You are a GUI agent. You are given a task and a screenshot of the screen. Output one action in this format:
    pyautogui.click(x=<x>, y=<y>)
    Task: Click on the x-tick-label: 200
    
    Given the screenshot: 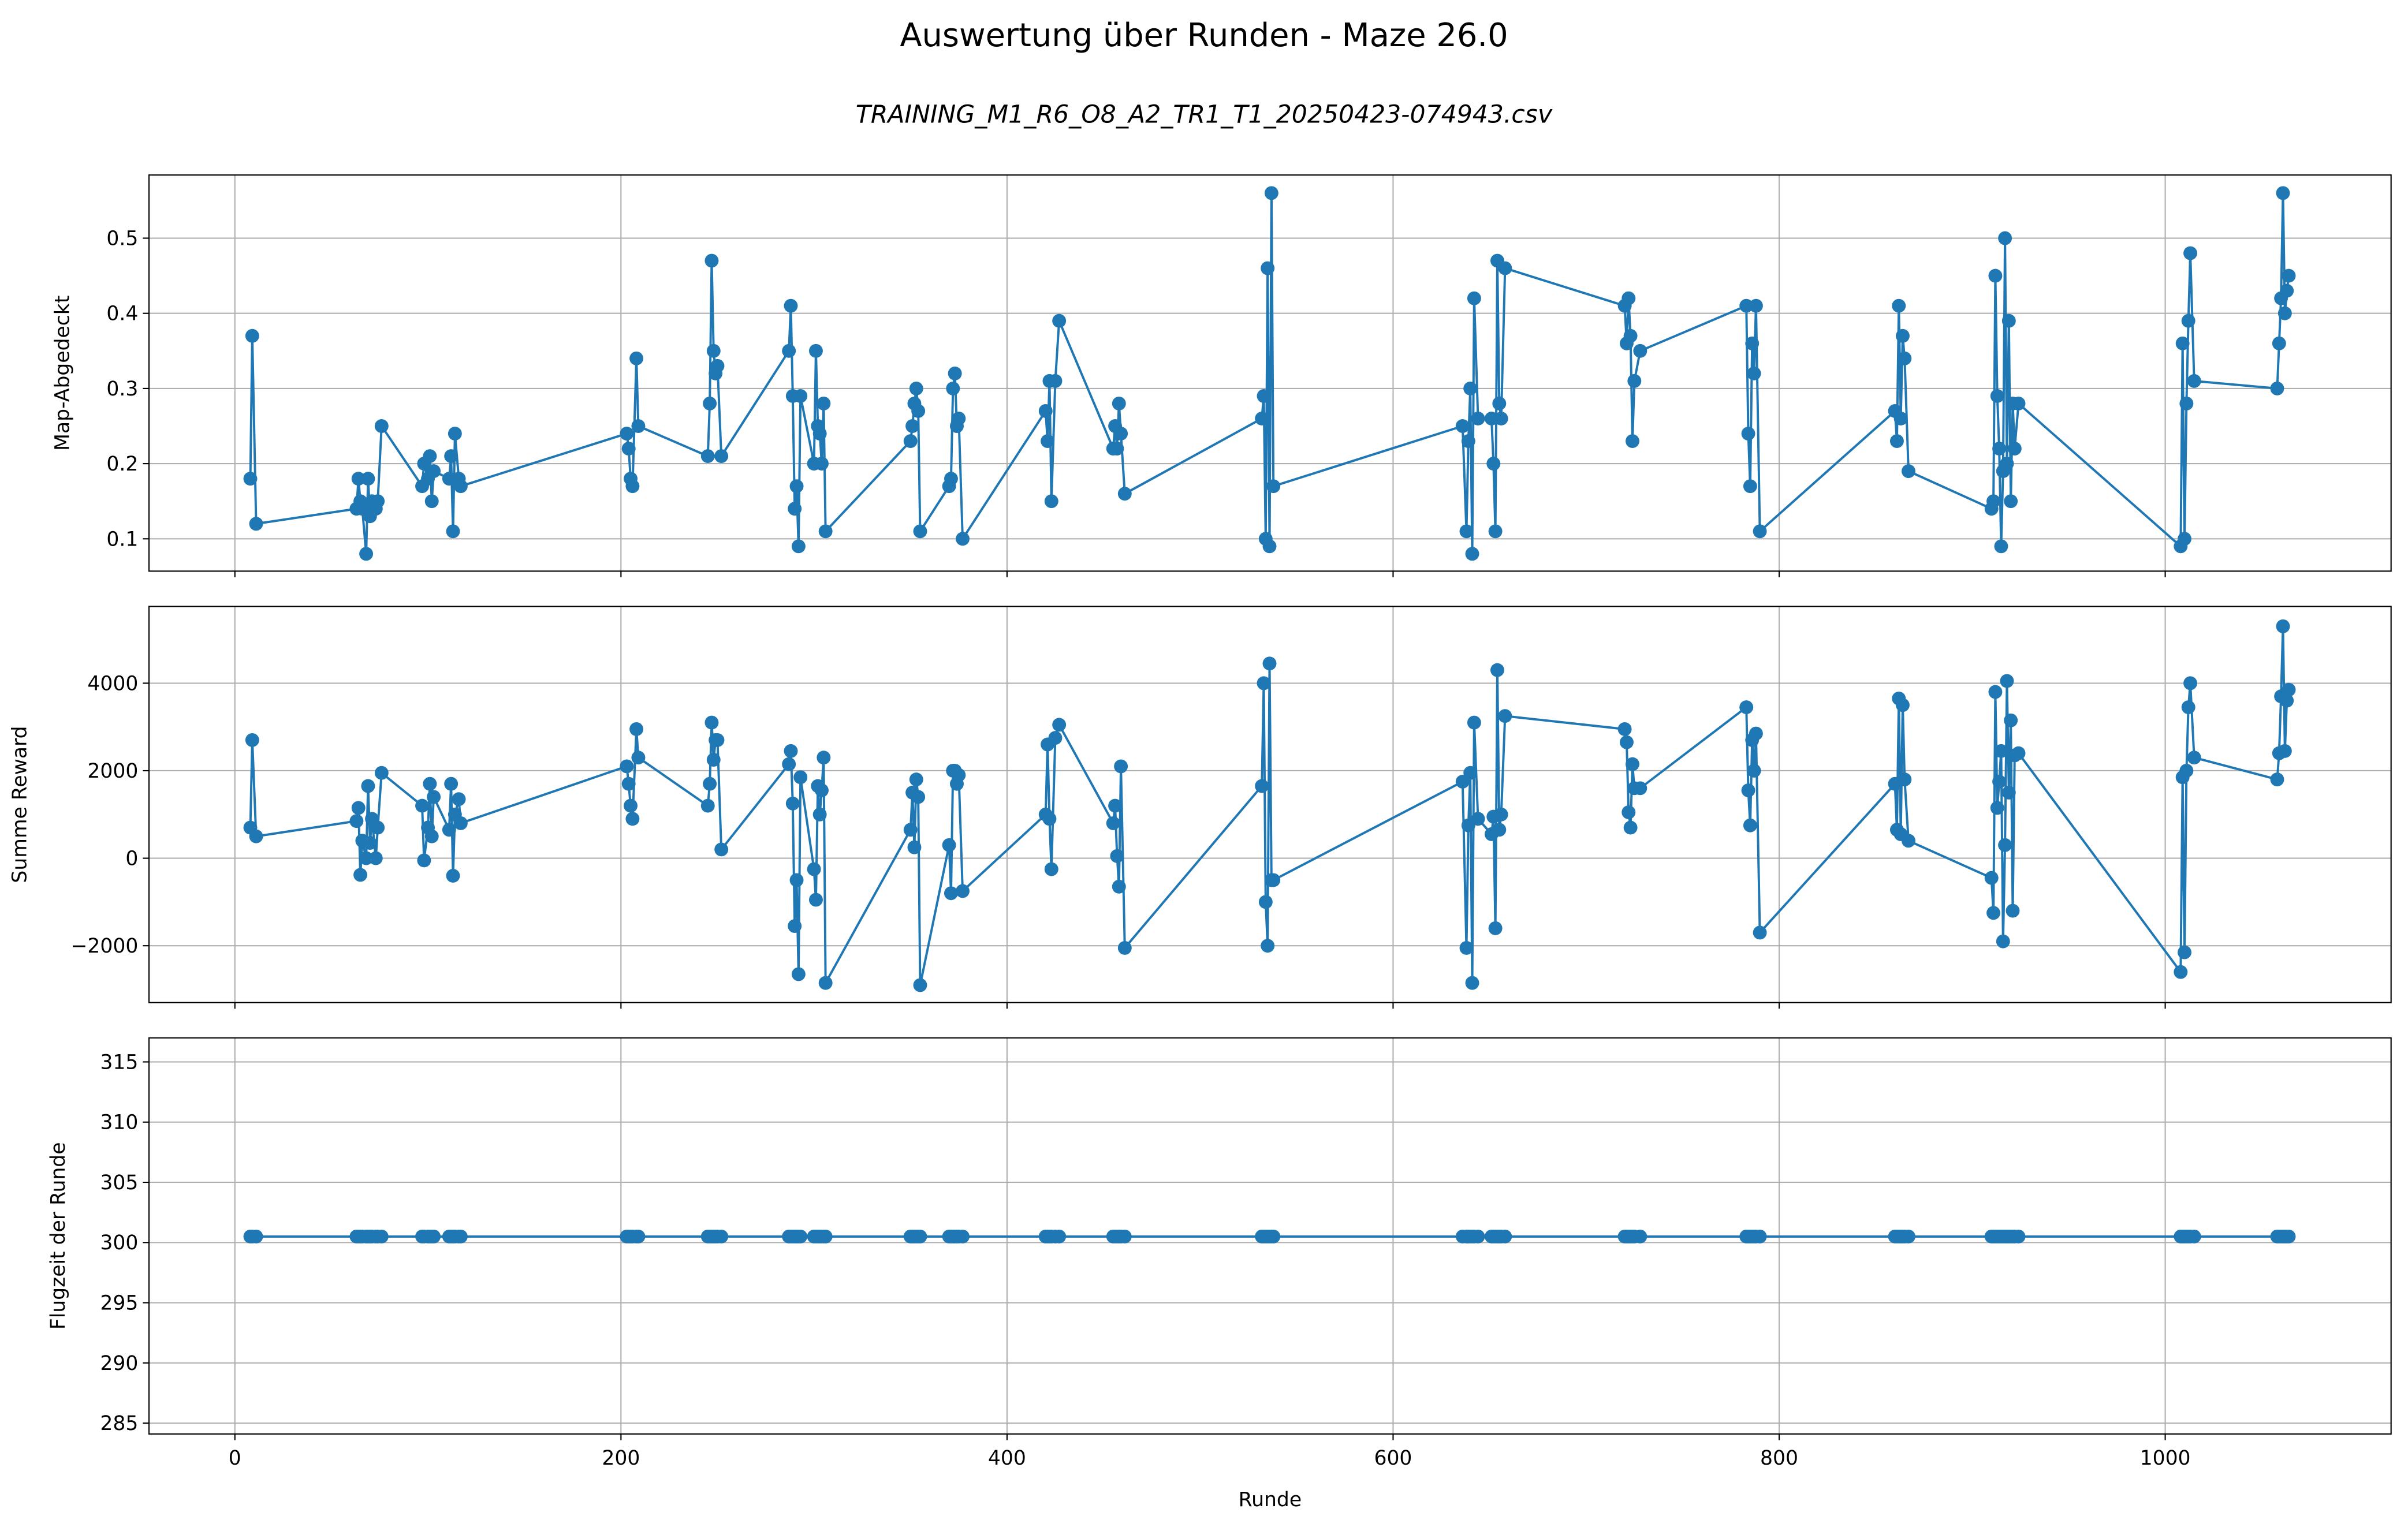 What is the action you would take?
    pyautogui.click(x=621, y=1458)
    